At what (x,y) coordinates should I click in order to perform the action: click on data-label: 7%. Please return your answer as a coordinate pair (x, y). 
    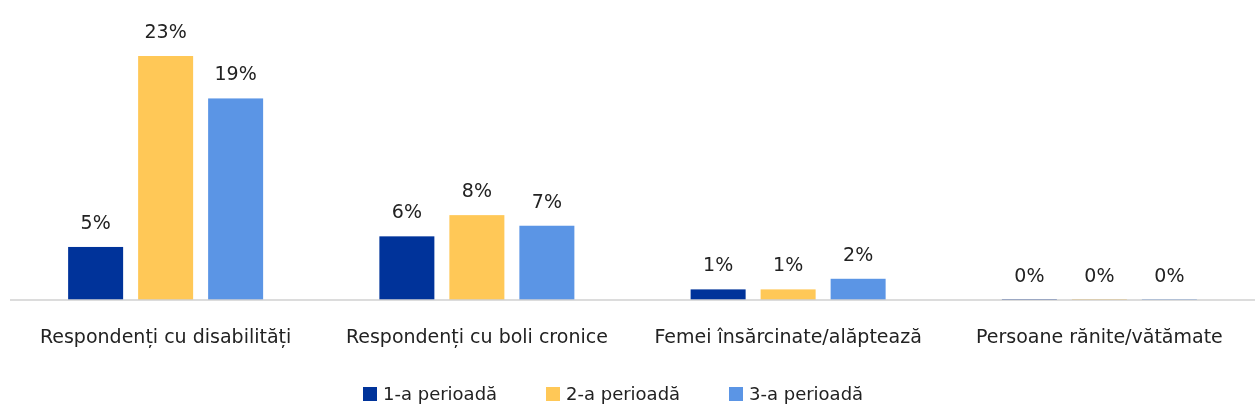
    Looking at the image, I should click on (546, 200).